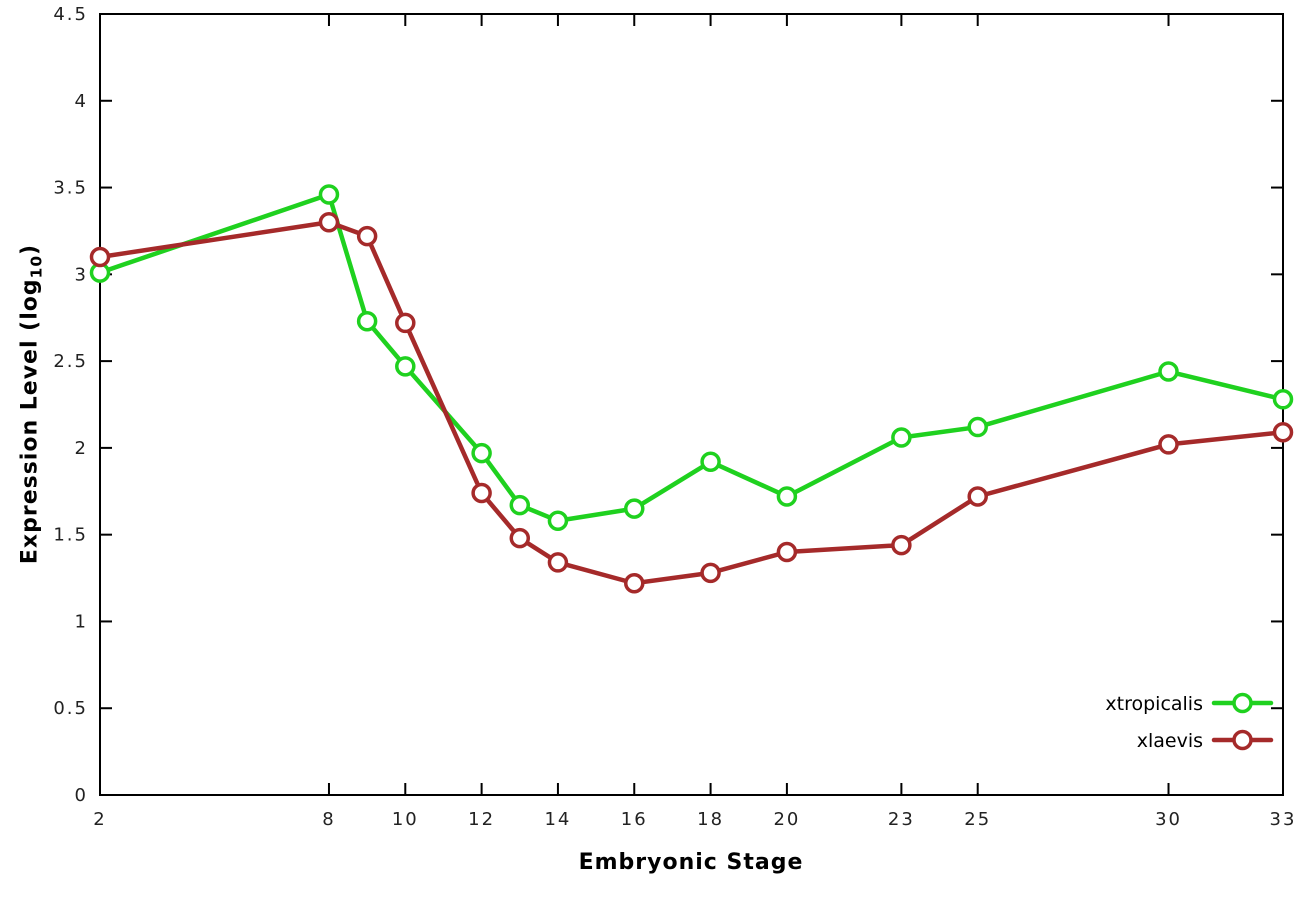 This screenshot has width=1296, height=907. I want to click on legend-label-xtropicalis: xtropicalis, so click(1154, 704).